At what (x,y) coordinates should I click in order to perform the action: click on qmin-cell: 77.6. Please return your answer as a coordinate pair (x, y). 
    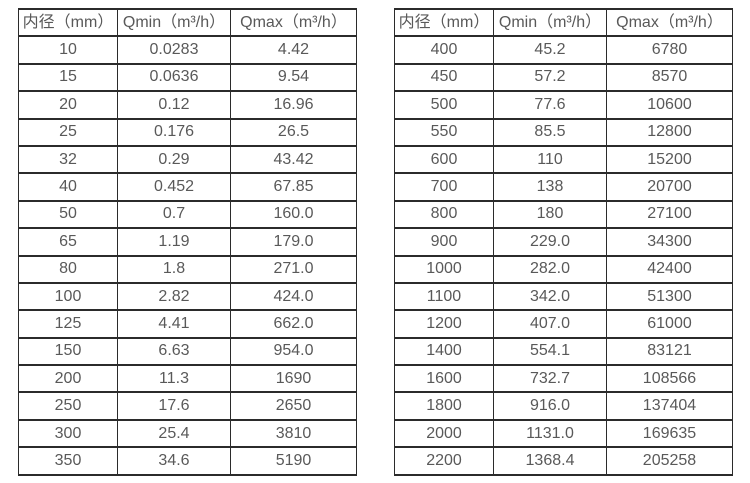
    Looking at the image, I should click on (550, 105).